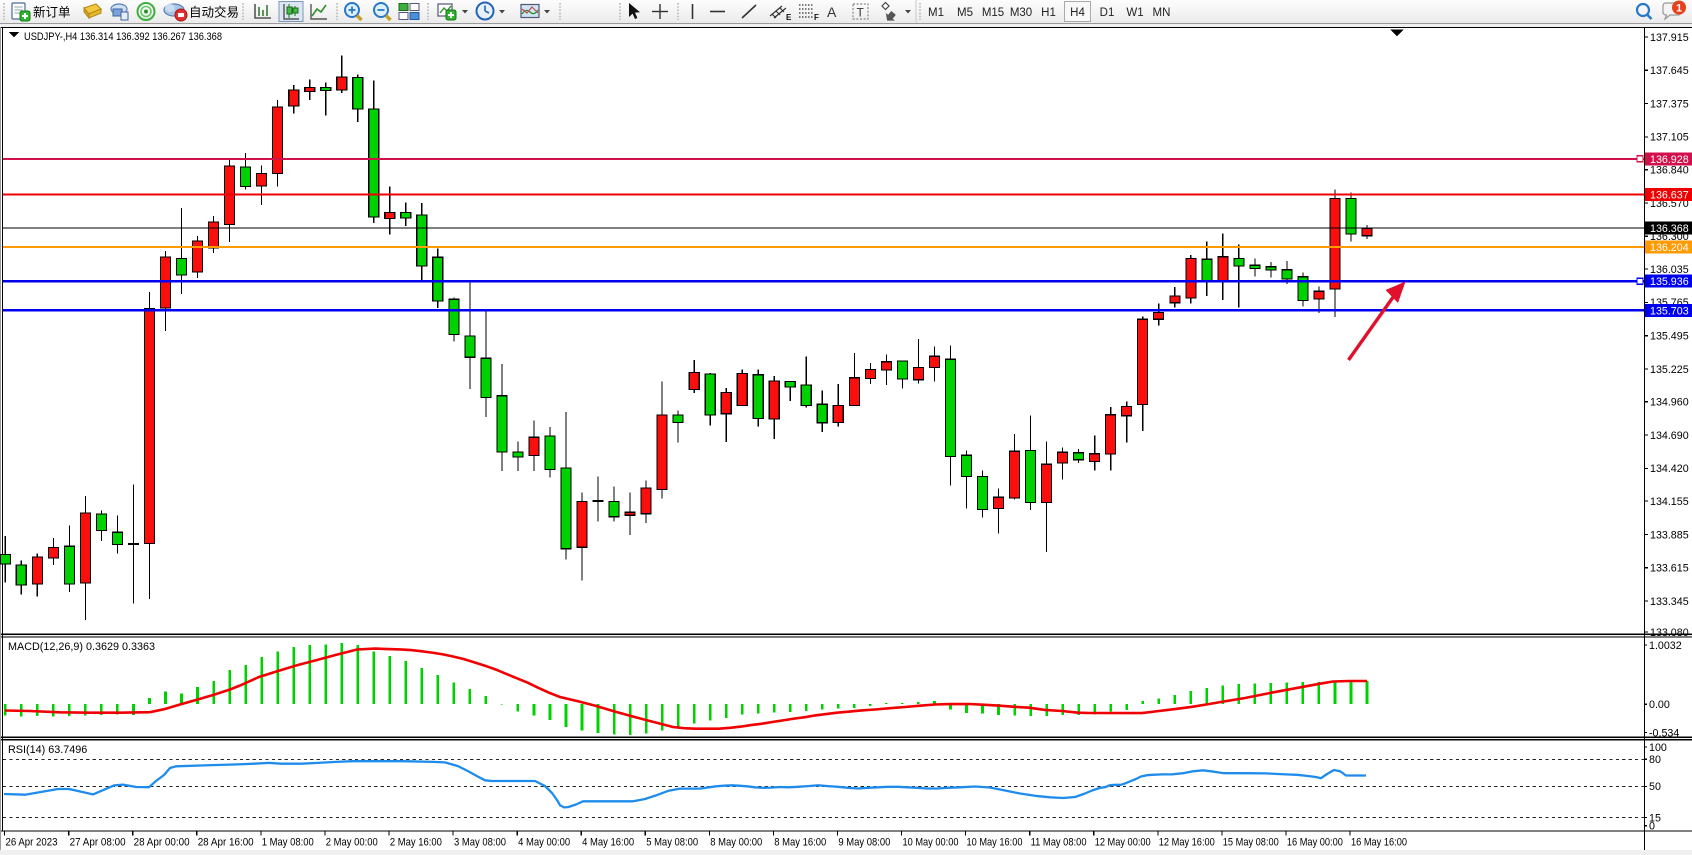 The width and height of the screenshot is (1692, 855). What do you see at coordinates (352, 843) in the screenshot?
I see `svg-text: 2 May 00:00` at bounding box center [352, 843].